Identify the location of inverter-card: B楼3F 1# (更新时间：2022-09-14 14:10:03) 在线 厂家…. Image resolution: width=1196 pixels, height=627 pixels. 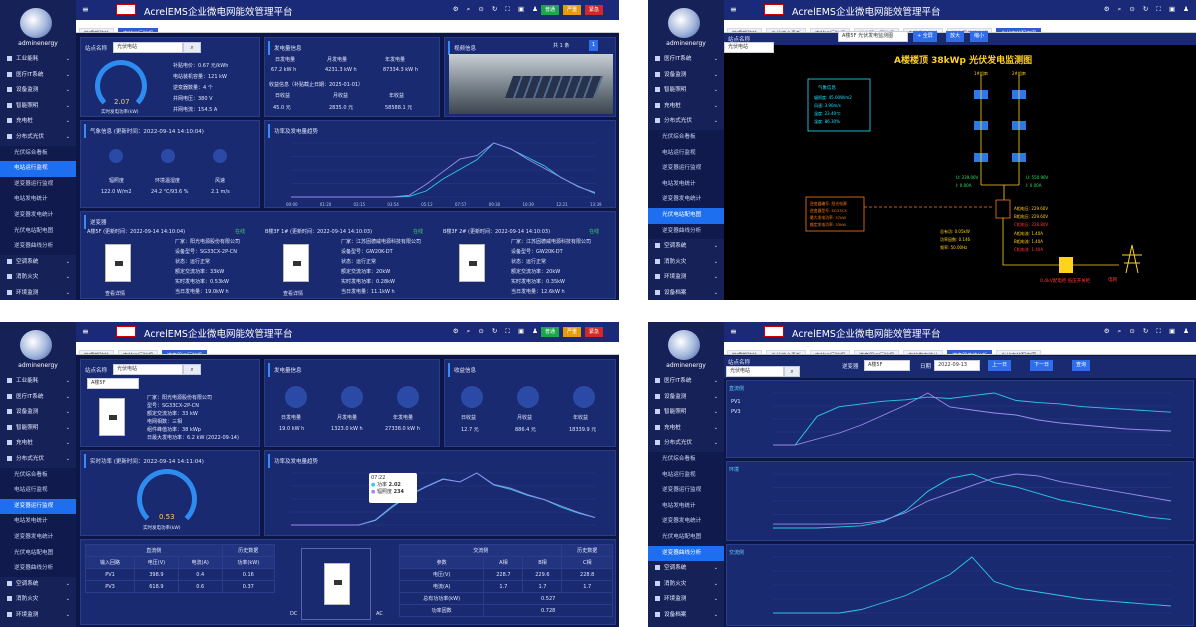
(351, 262).